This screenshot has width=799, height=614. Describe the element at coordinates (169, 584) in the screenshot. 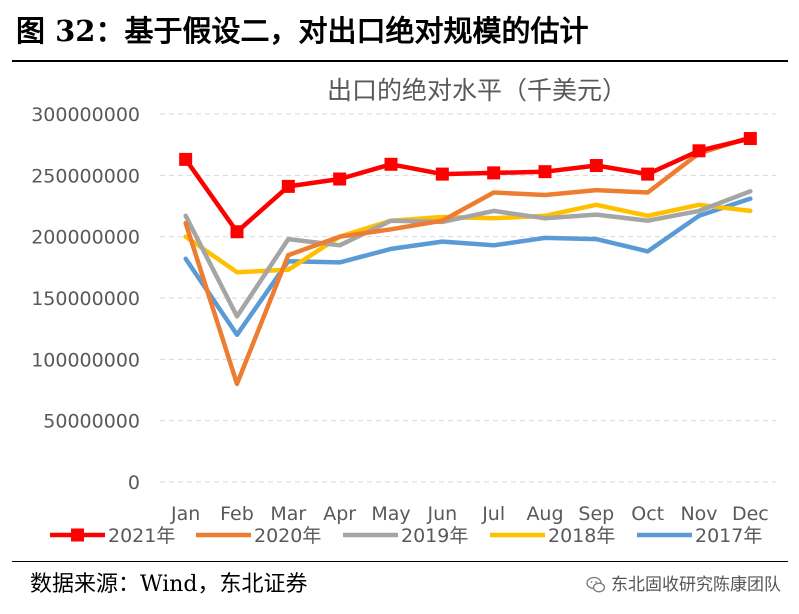

I see `source-note: 数据来源：Wind，东北证券` at that location.